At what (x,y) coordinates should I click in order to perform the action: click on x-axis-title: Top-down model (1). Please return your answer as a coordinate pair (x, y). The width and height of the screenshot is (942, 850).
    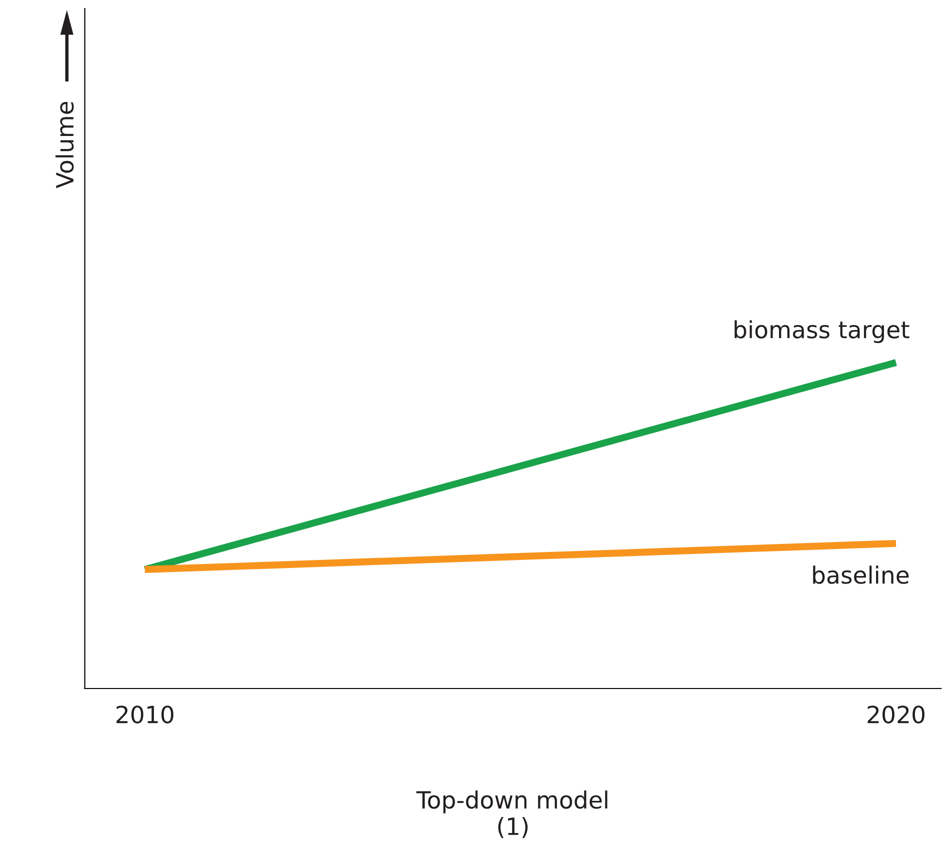
    Looking at the image, I should click on (512, 814).